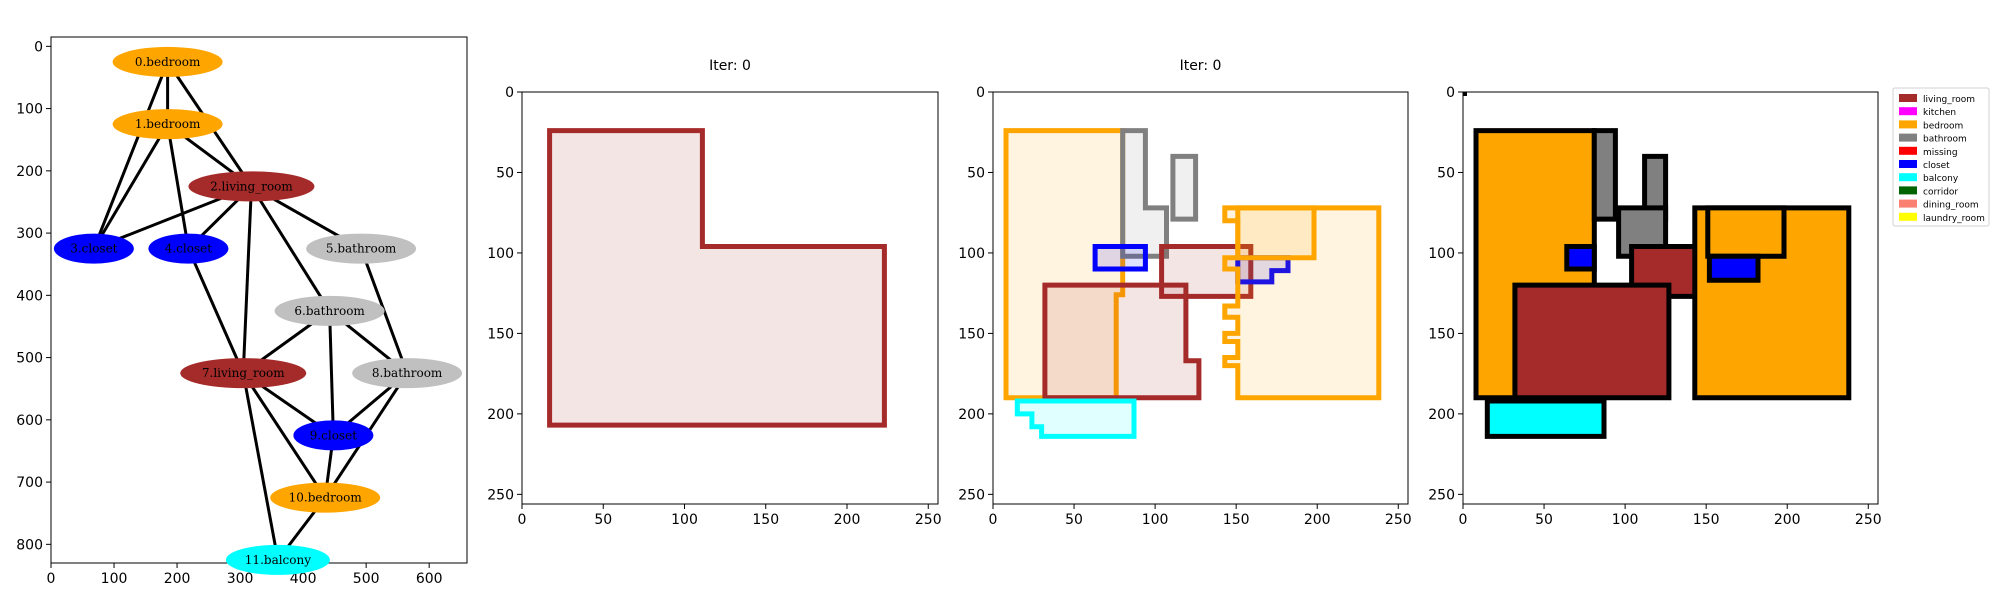 The width and height of the screenshot is (2000, 600). Describe the element at coordinates (1398, 520) in the screenshot. I see `overlay-xtick-label: 250` at that location.